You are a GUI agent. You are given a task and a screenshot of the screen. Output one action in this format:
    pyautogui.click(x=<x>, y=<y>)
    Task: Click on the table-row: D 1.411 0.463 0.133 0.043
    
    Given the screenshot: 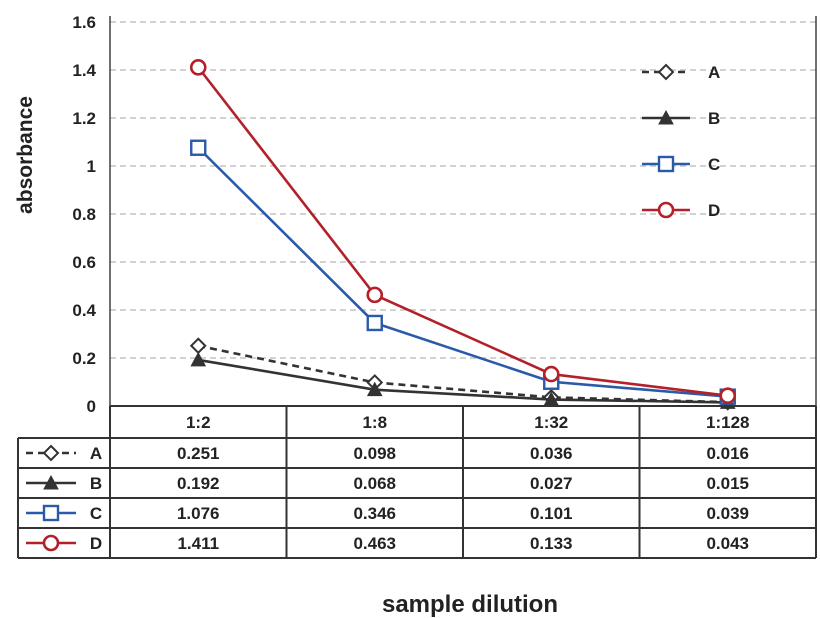 What is the action you would take?
    pyautogui.click(x=387, y=543)
    